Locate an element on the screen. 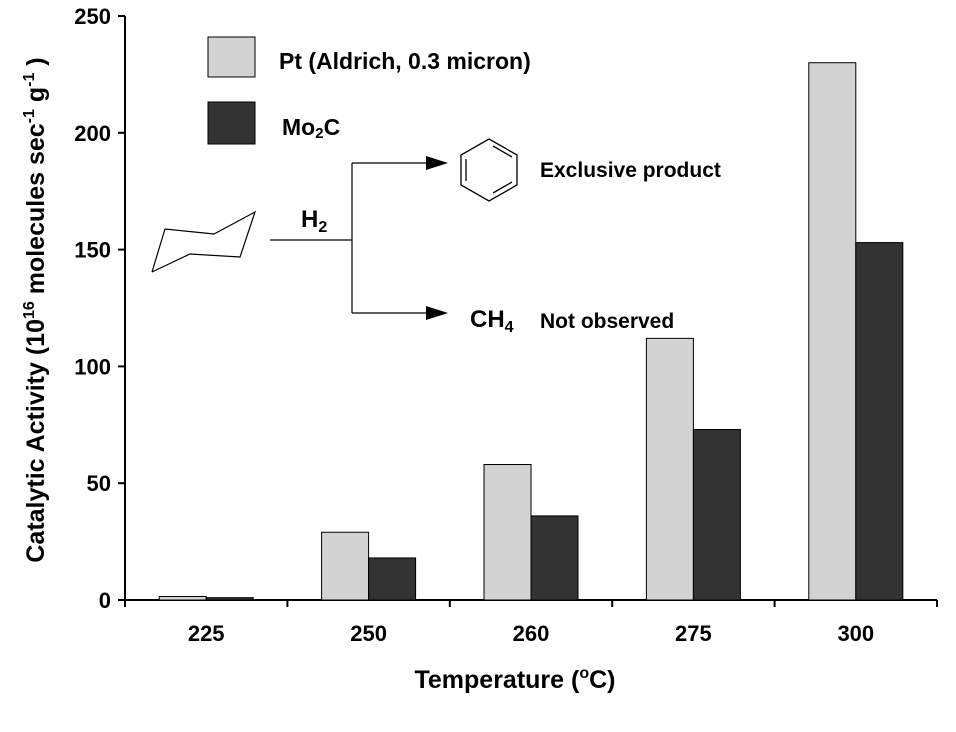 The height and width of the screenshot is (732, 956). y-tick-label: 250 is located at coordinates (92, 16).